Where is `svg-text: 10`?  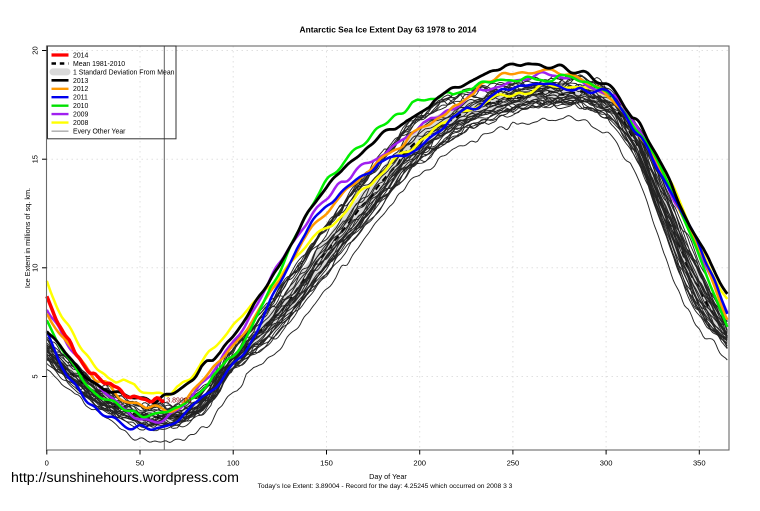 svg-text: 10 is located at coordinates (35, 268).